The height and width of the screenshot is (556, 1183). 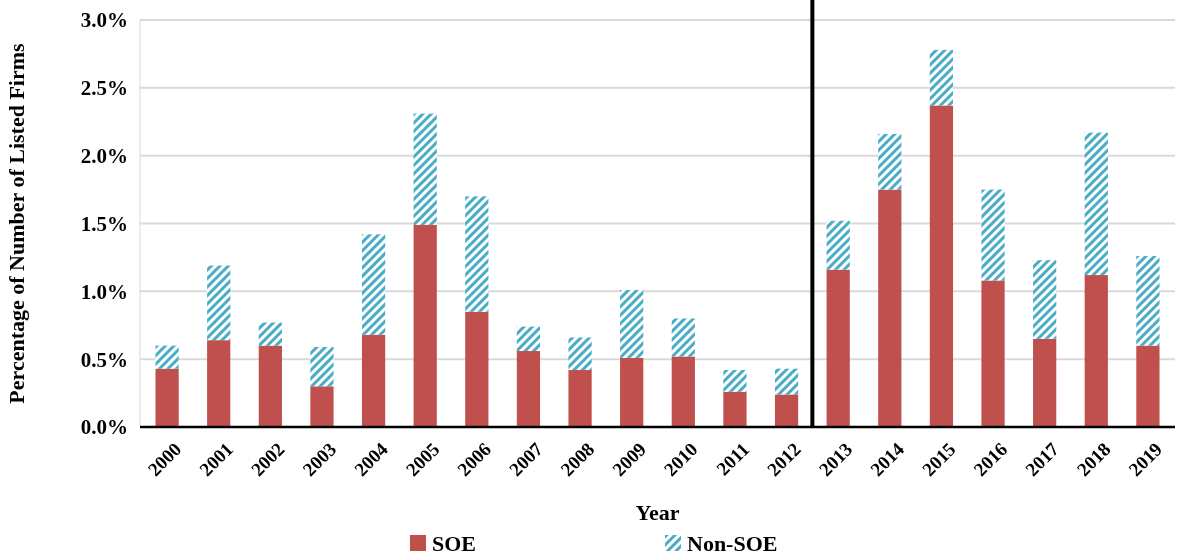 I want to click on y-tick-label: 1.5%, so click(x=104, y=223).